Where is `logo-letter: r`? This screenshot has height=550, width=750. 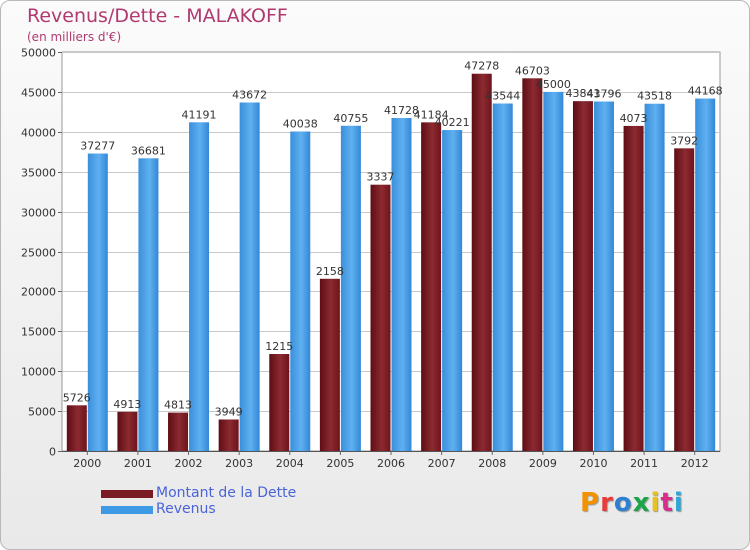
logo-letter: r is located at coordinates (607, 503).